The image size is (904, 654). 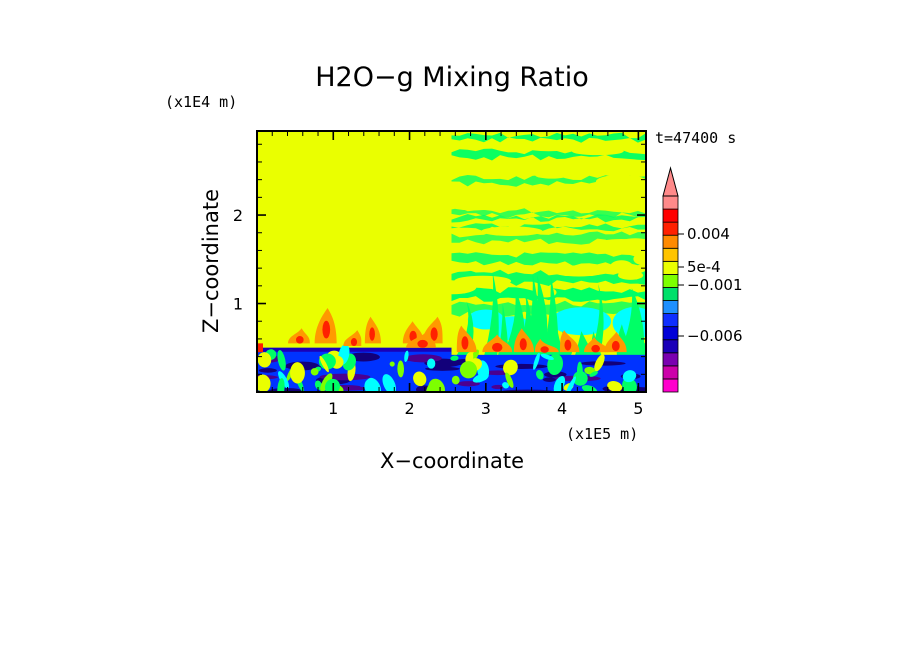 I want to click on y-unit-label: (x1E4 m), so click(x=201, y=102).